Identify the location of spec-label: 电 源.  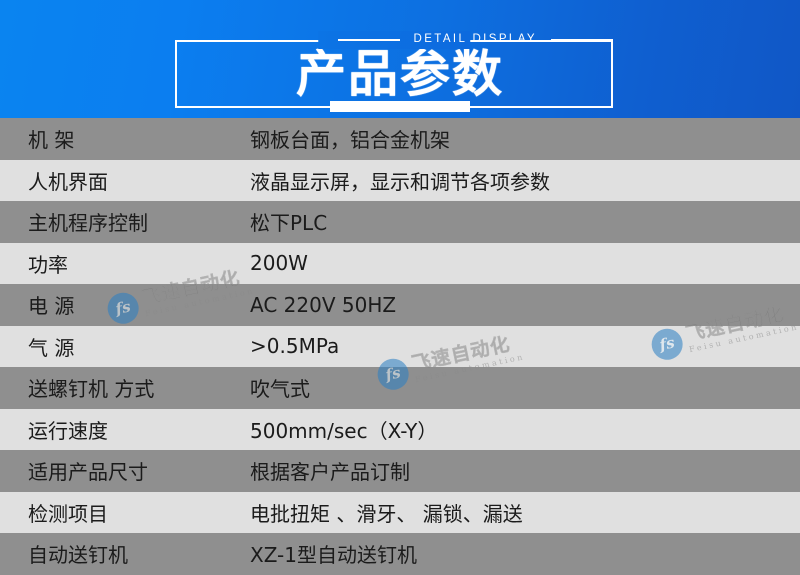
(51, 306).